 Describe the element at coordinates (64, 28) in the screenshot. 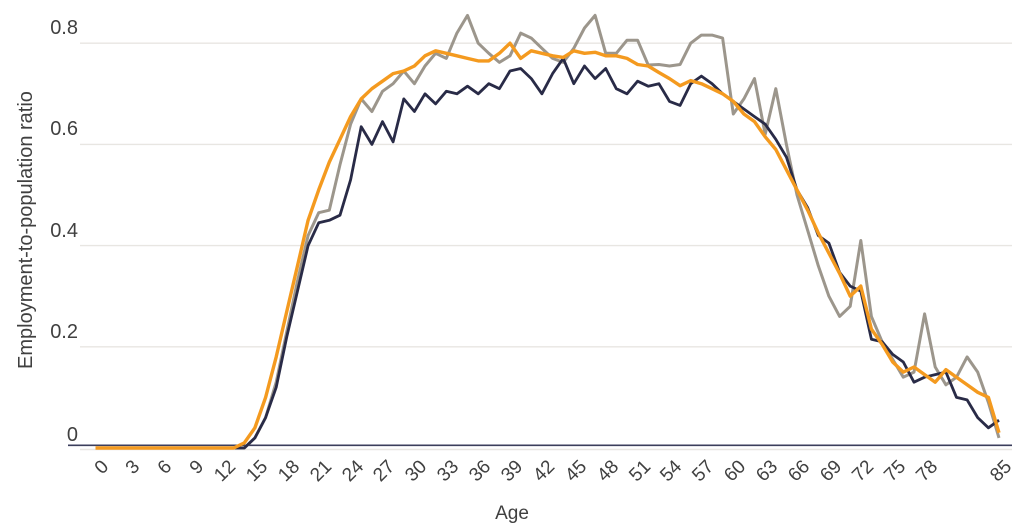

I see `y-tick-label-0.8: 0.8` at that location.